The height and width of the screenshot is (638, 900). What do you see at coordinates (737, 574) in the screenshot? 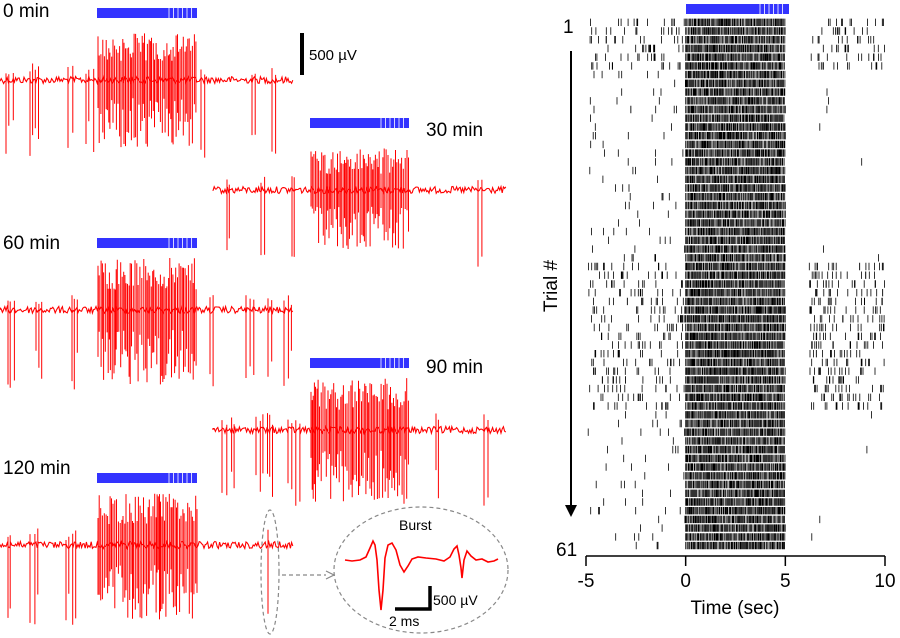
I see `x-axis-ticks: -5 0 5 10` at bounding box center [737, 574].